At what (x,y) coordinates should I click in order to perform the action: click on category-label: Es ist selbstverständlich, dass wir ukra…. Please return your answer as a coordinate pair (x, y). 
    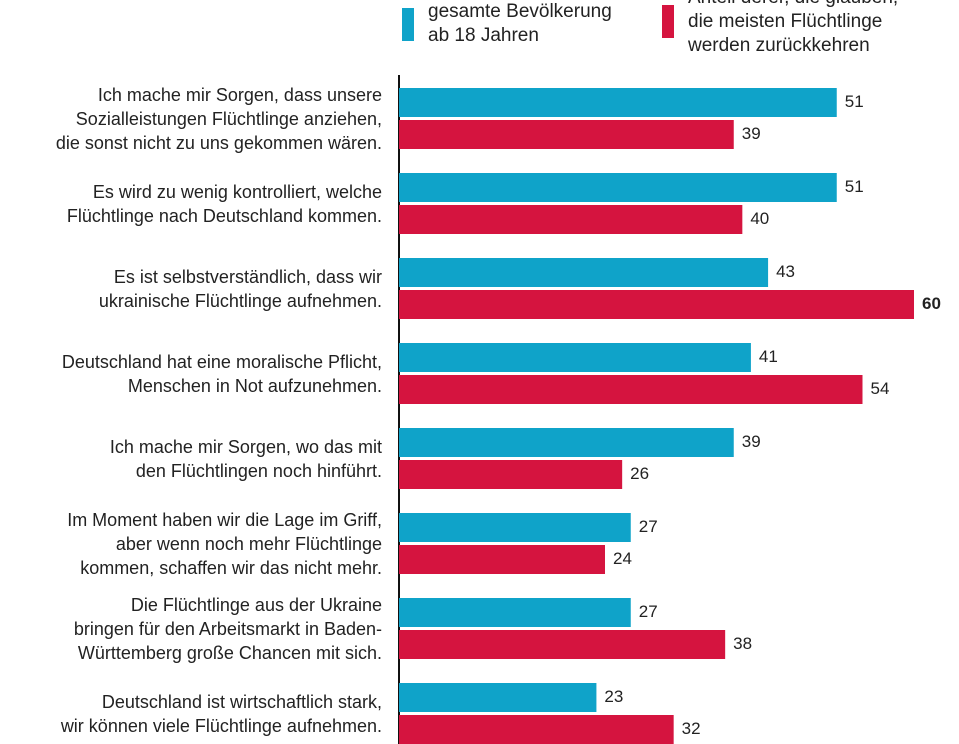
    Looking at the image, I should click on (240, 288).